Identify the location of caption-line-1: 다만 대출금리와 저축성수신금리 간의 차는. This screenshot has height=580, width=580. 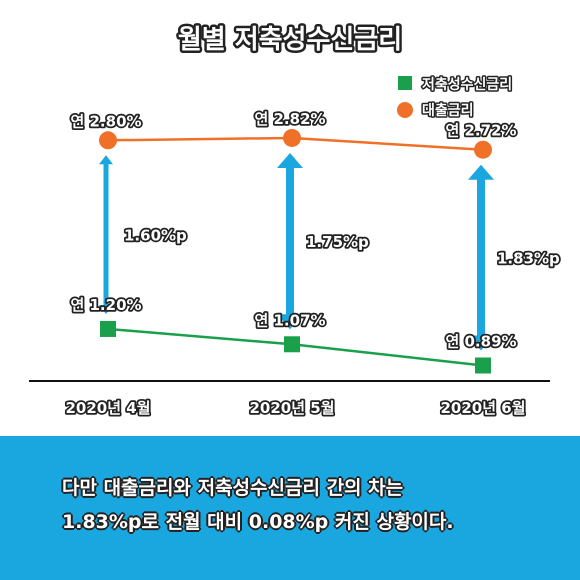
(233, 488).